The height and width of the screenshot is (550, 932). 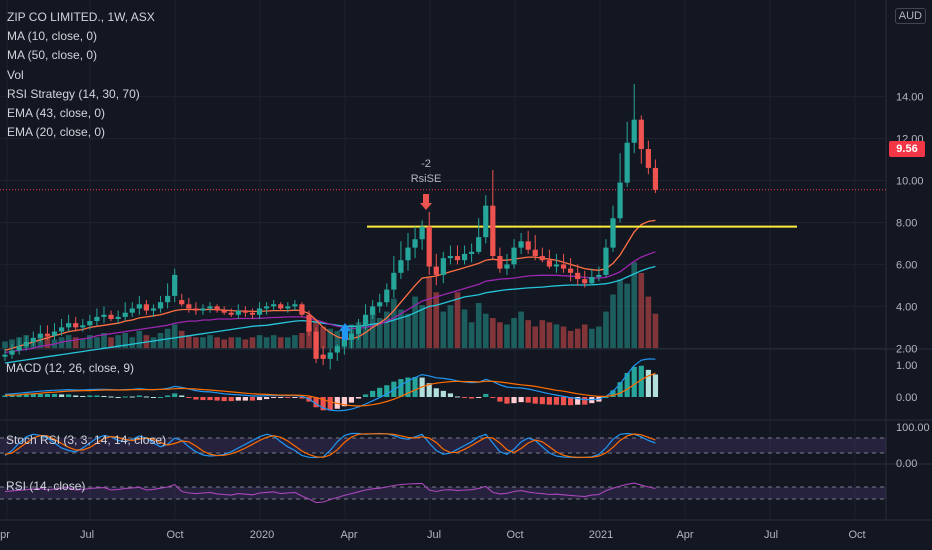 What do you see at coordinates (906, 398) in the screenshot?
I see `macd-axis-label: 0.00` at bounding box center [906, 398].